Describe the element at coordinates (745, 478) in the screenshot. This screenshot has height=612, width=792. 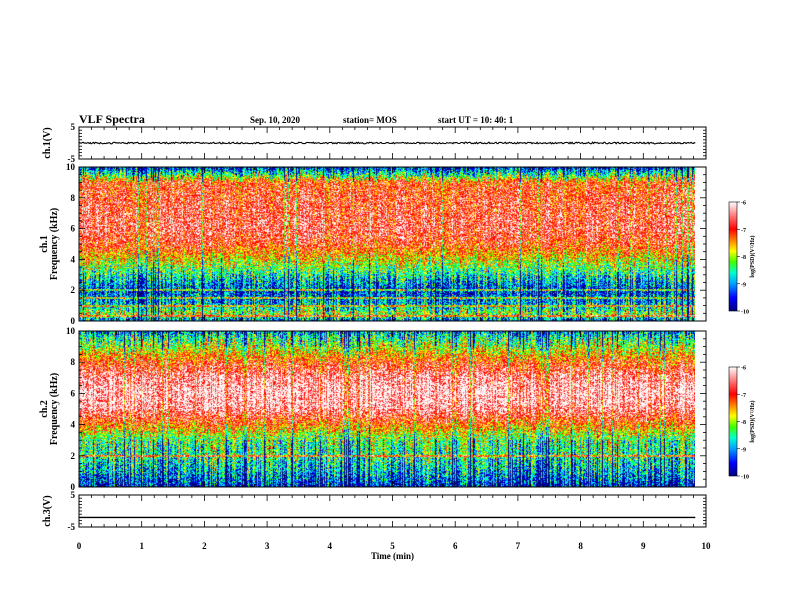
I see `ch2-spectrogram-colorbar-tick: -10` at that location.